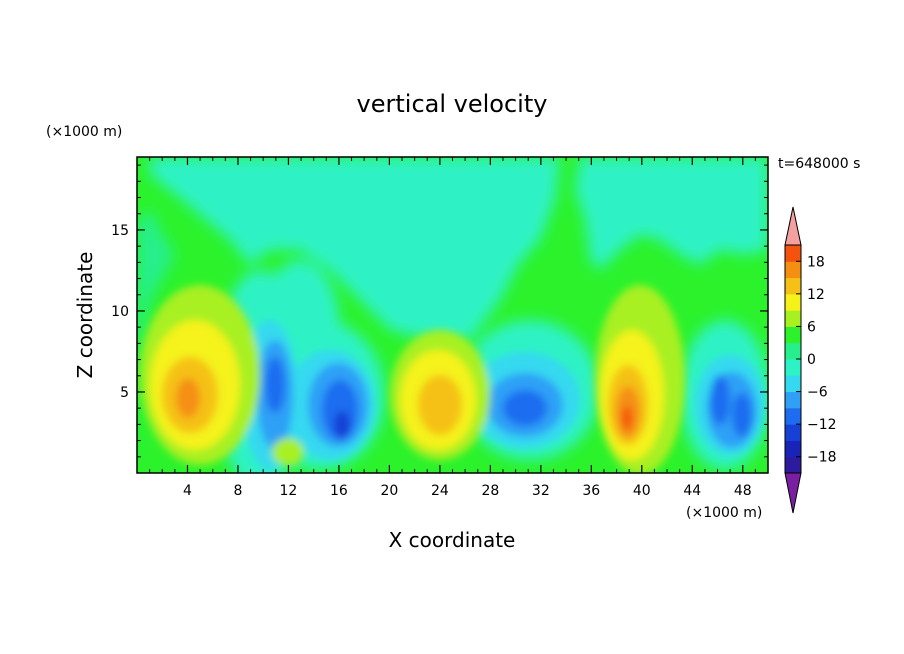 The height and width of the screenshot is (654, 904). I want to click on x-tick-label: 36, so click(591, 491).